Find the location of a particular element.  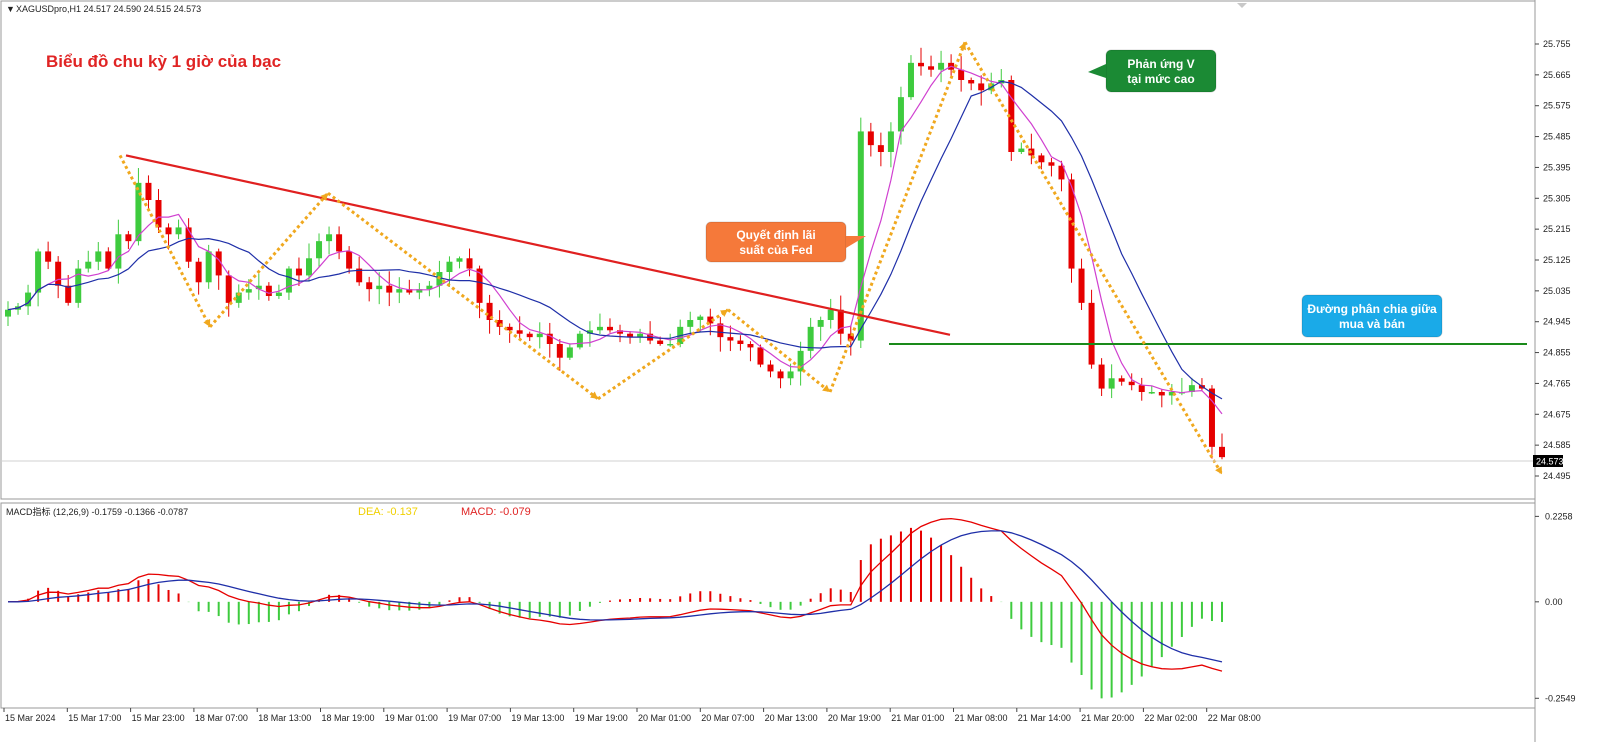

x-tick-label: 19 Mar 19:00 is located at coordinates (601, 718).